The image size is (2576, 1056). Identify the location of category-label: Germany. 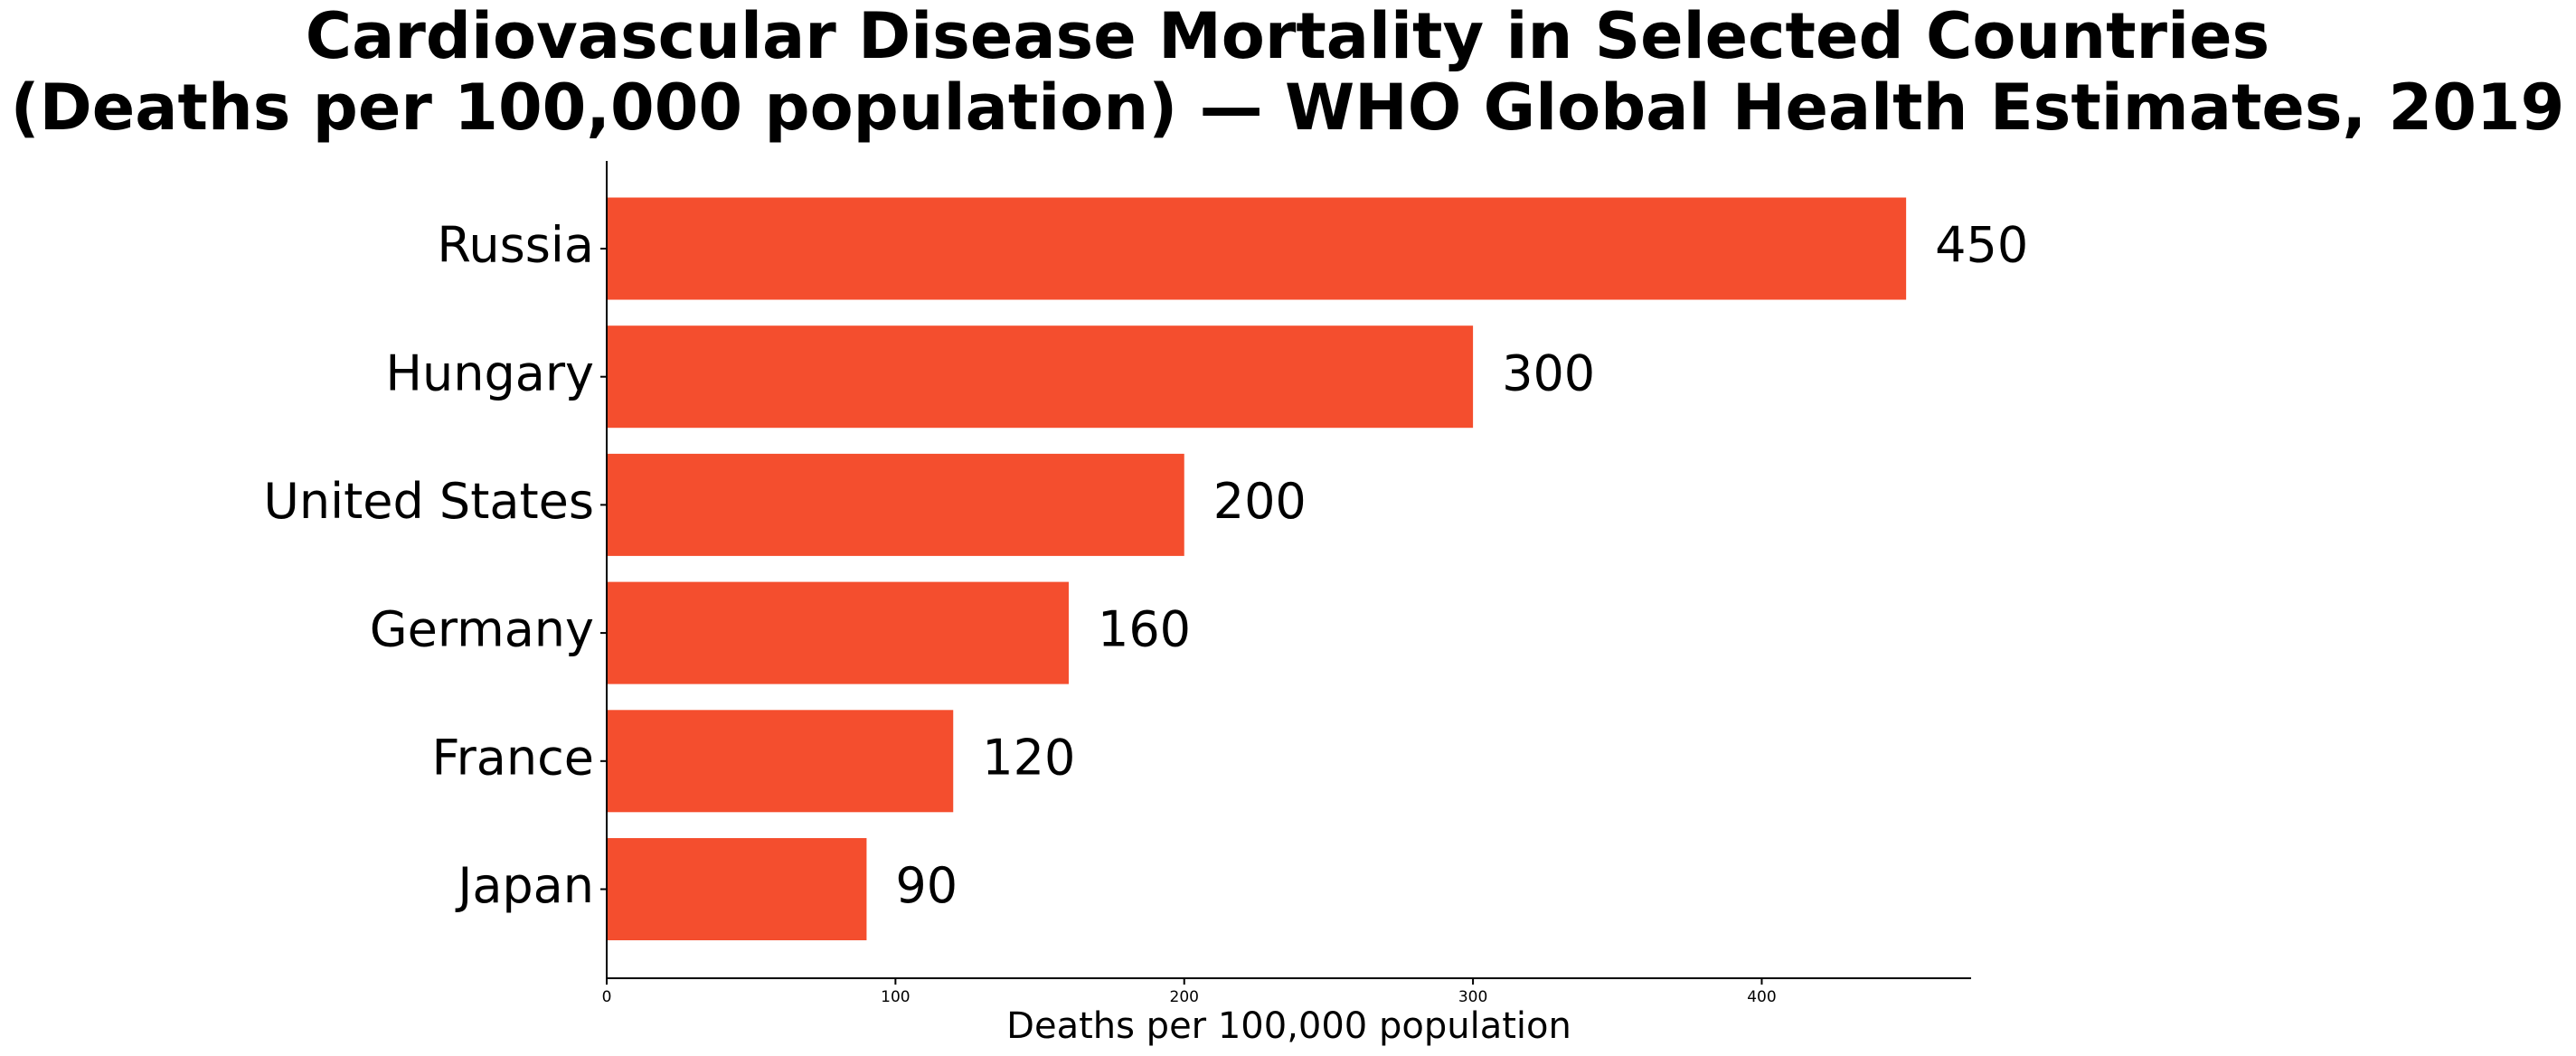
(482, 629).